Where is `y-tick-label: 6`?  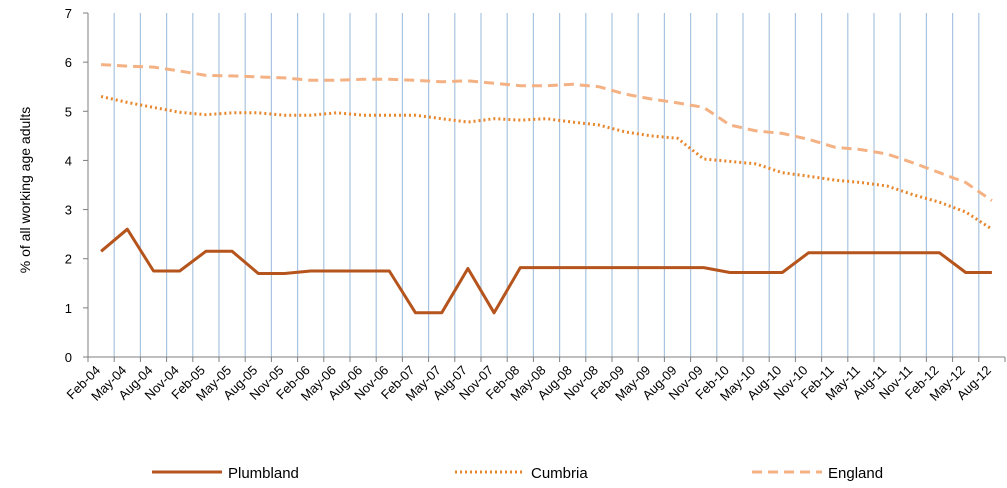
y-tick-label: 6 is located at coordinates (68, 62).